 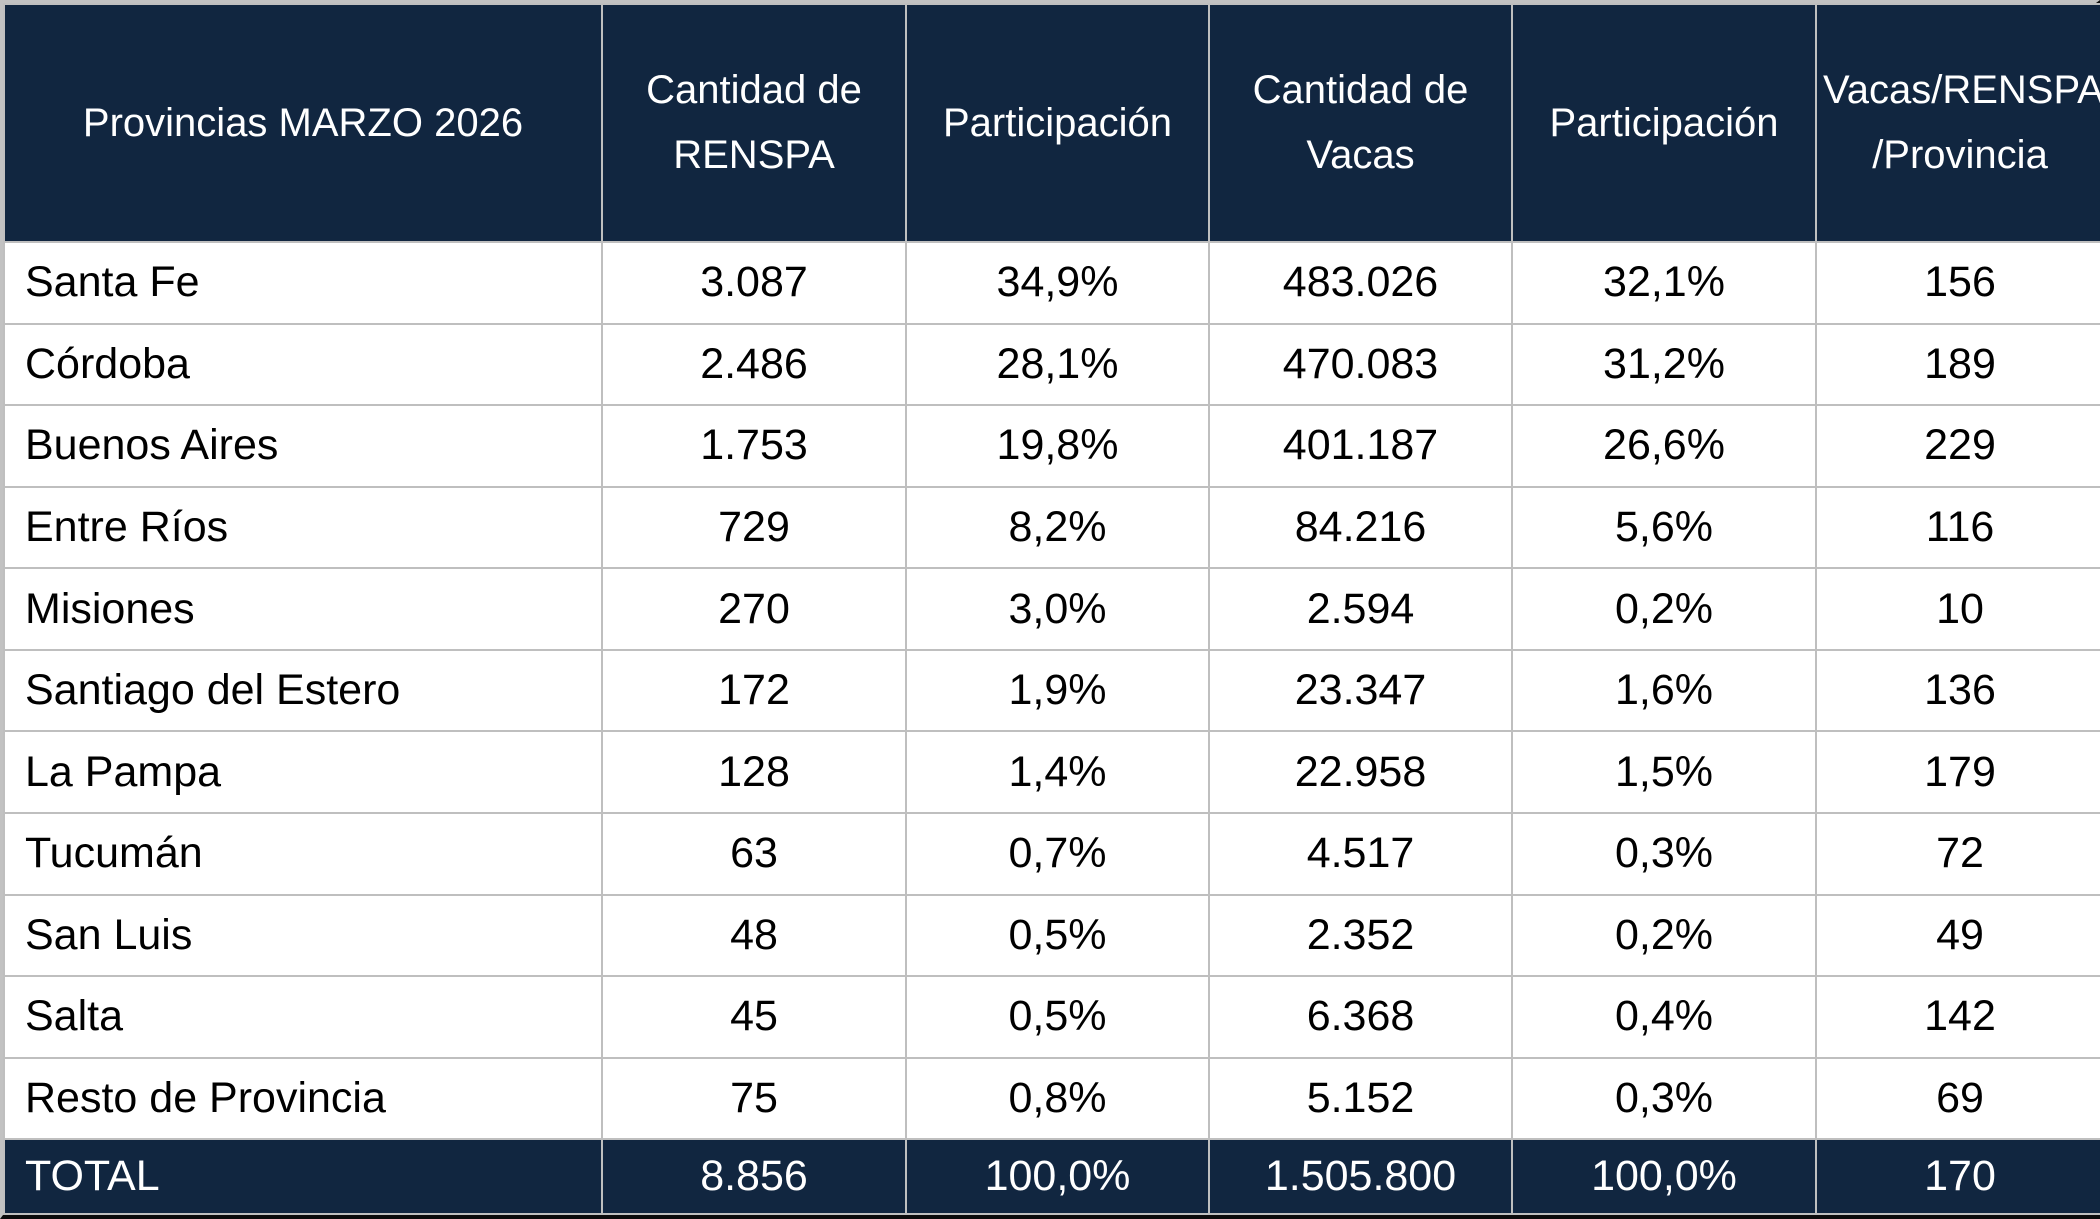 What do you see at coordinates (754, 1098) in the screenshot?
I see `renspa-count-cell: 75` at bounding box center [754, 1098].